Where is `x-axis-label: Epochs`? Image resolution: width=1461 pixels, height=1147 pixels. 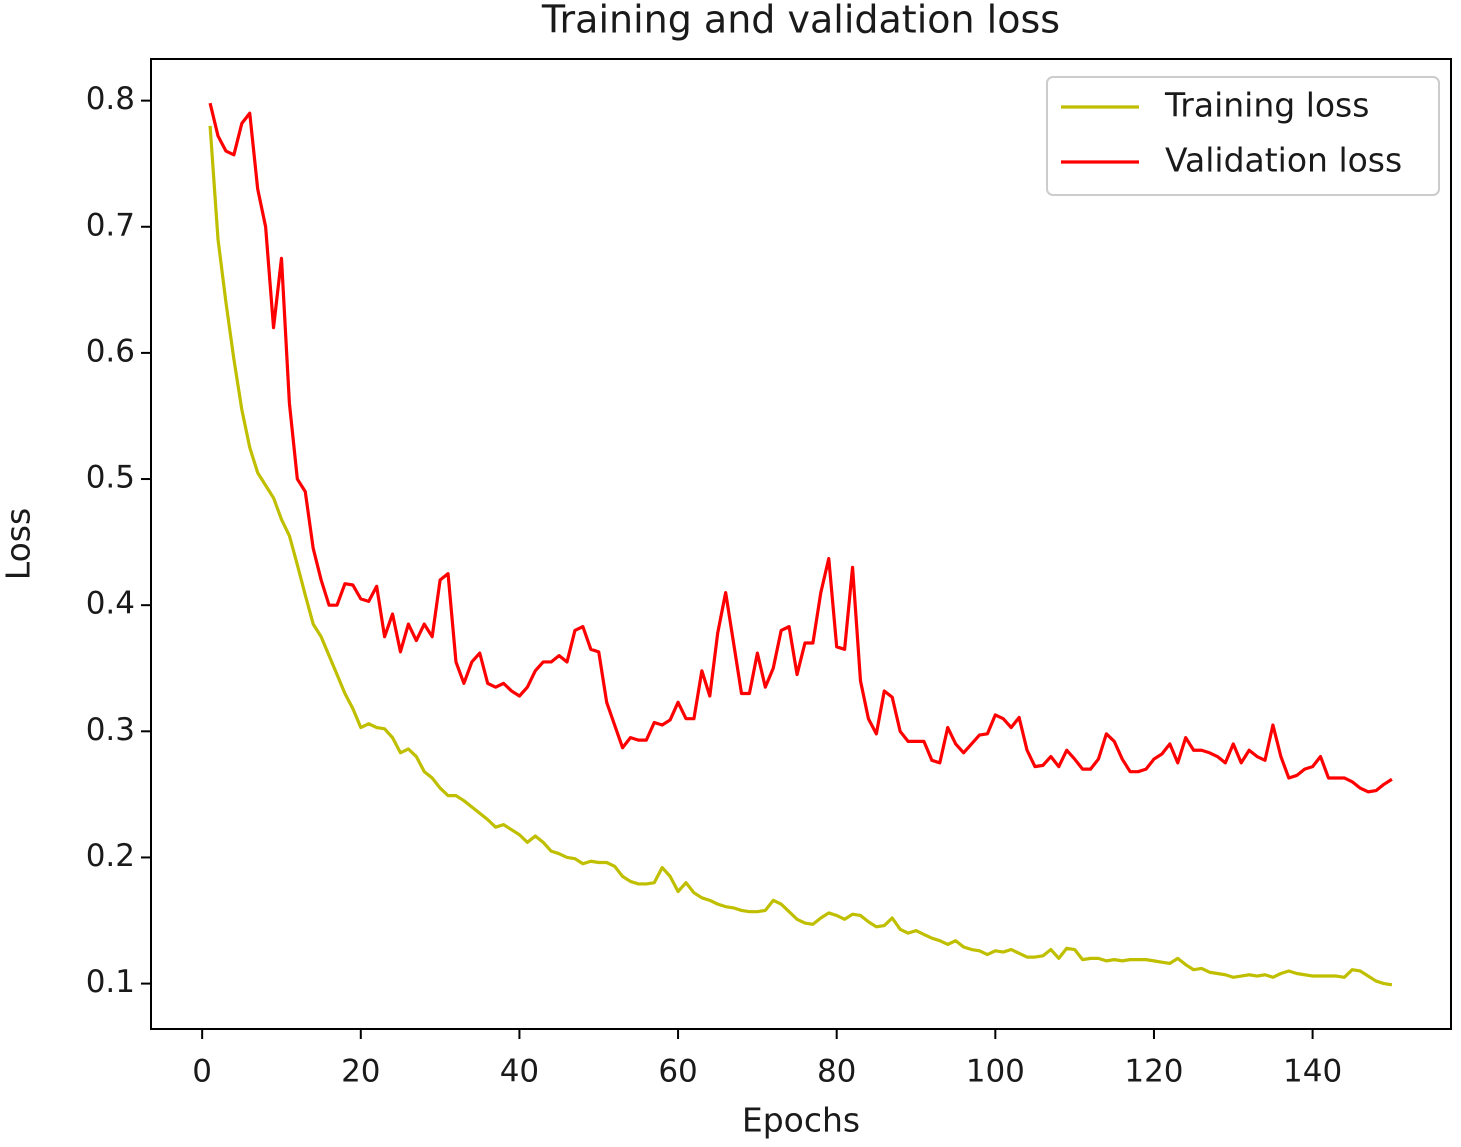 x-axis-label: Epochs is located at coordinates (801, 1120).